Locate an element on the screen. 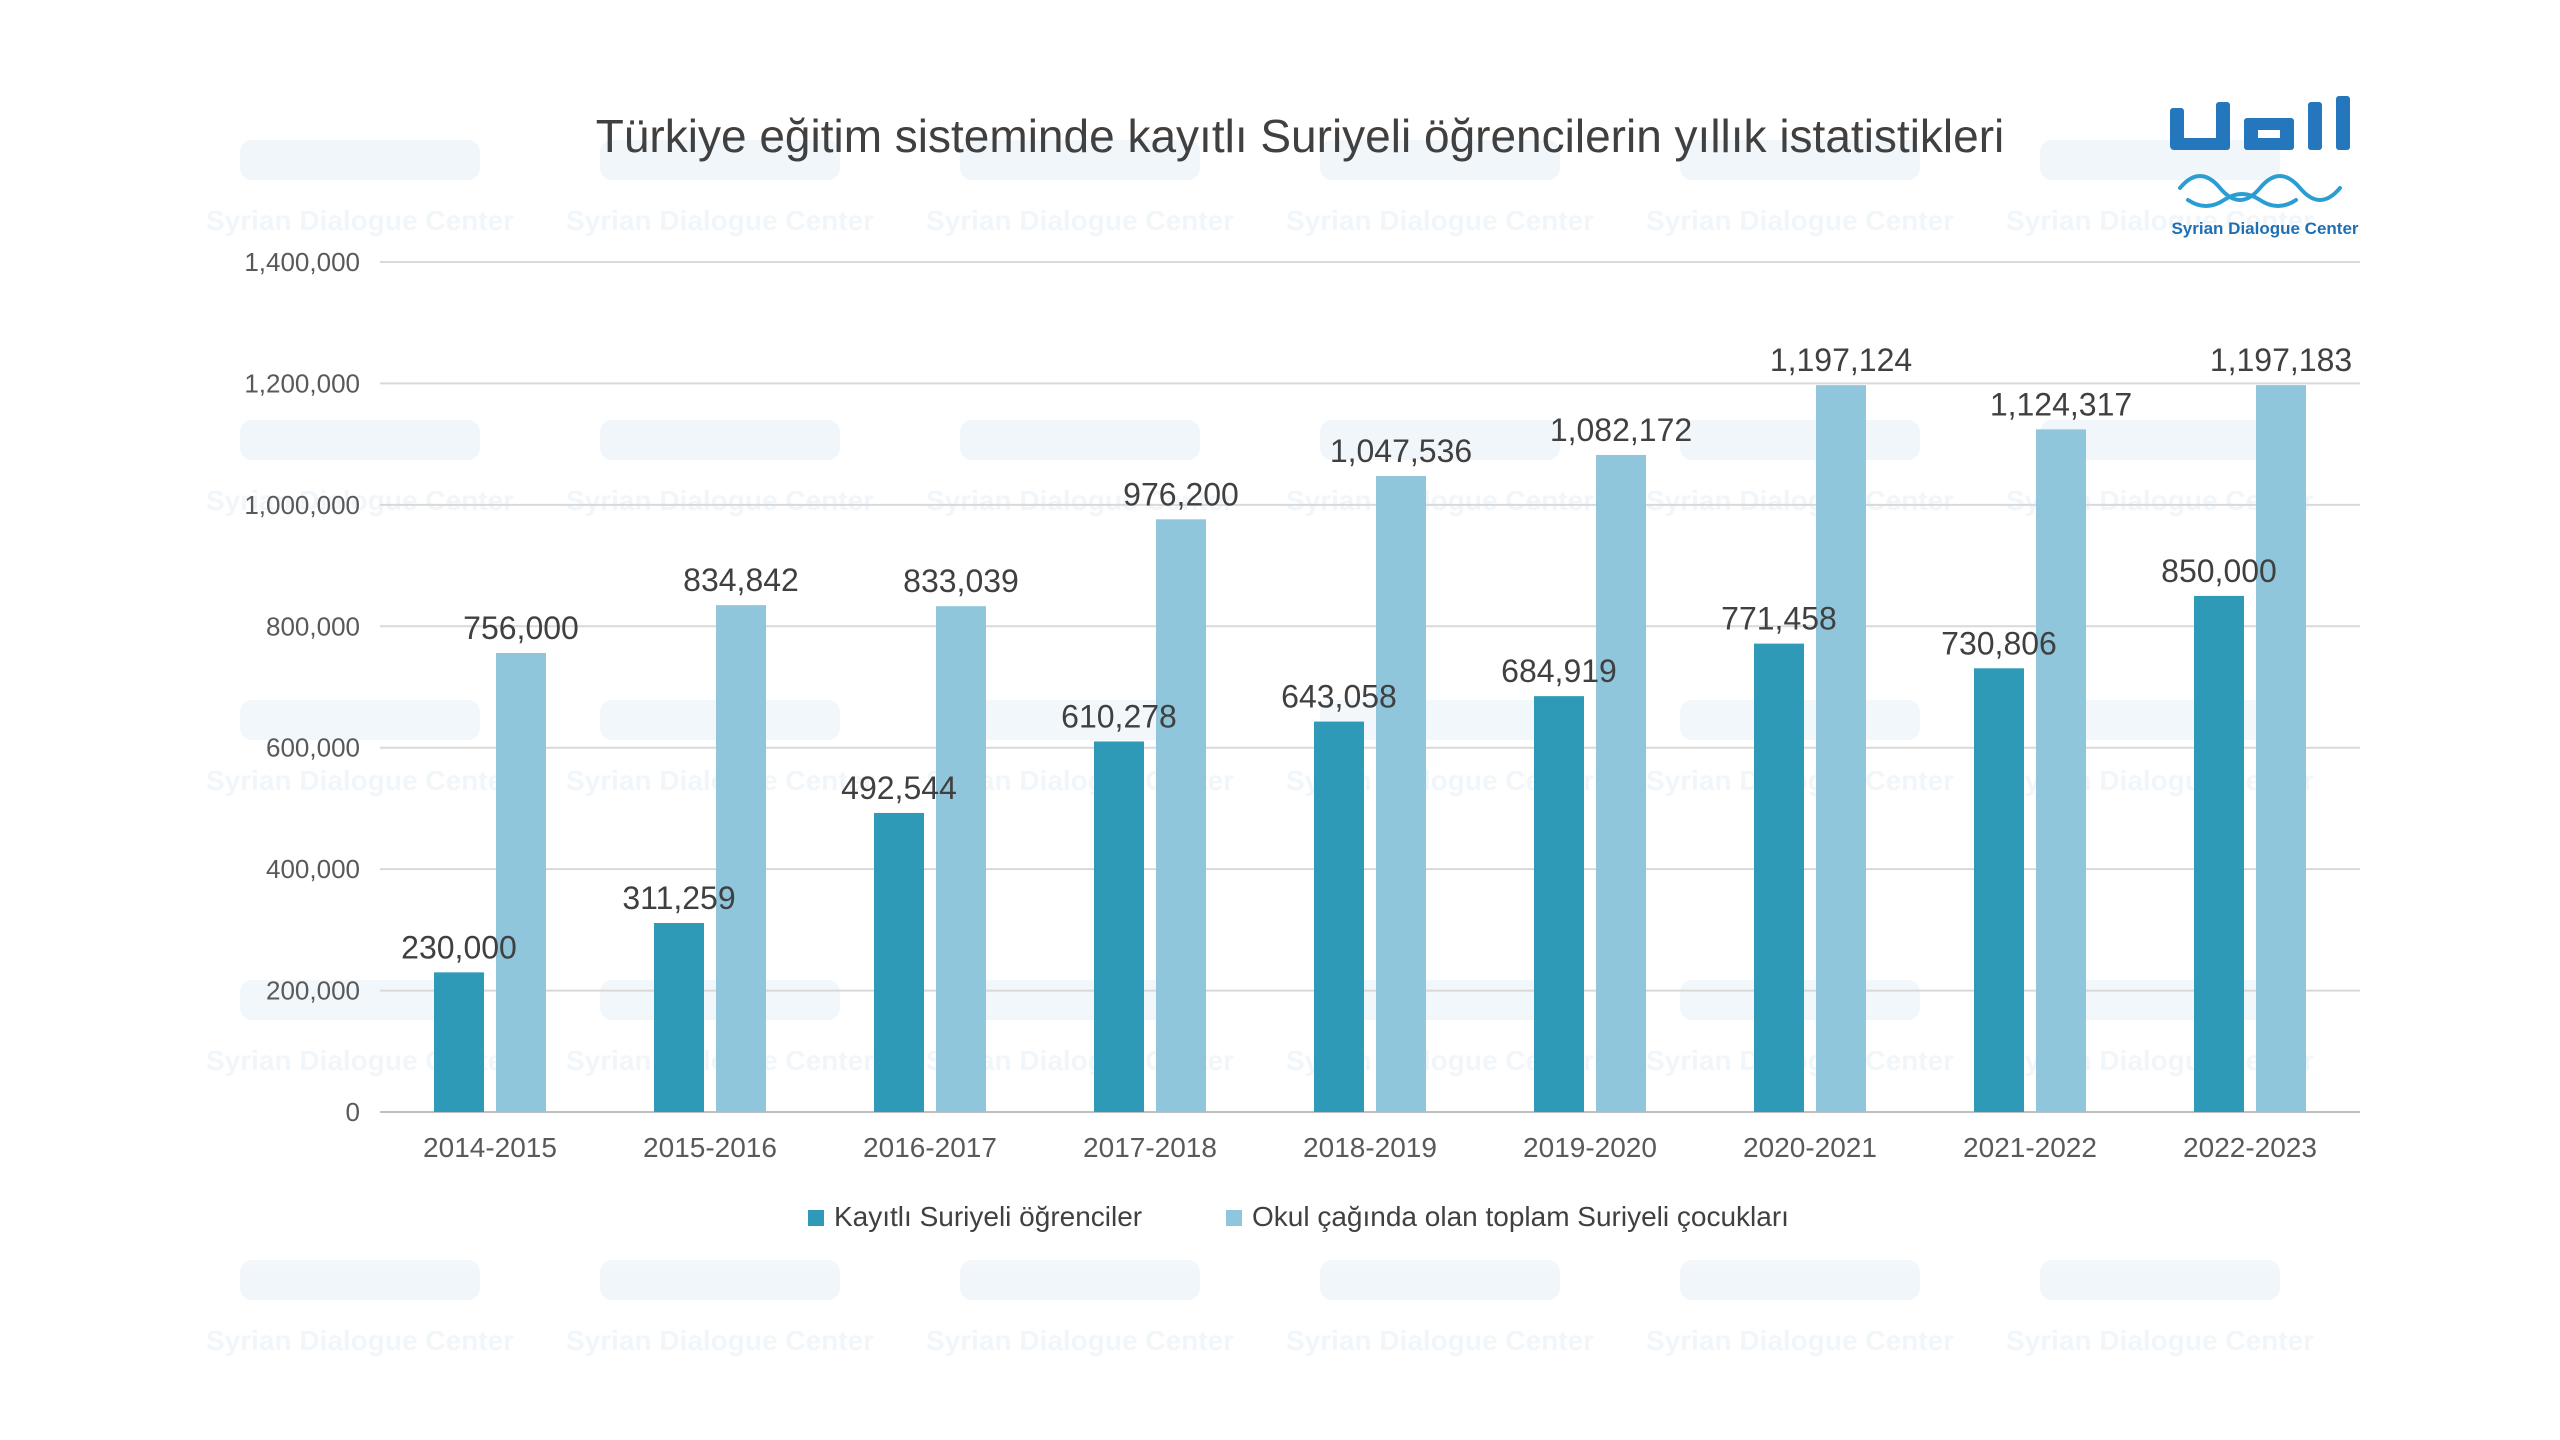 Image resolution: width=2560 pixels, height=1440 pixels. x-tick-label: 2021-2022 is located at coordinates (2030, 1147).